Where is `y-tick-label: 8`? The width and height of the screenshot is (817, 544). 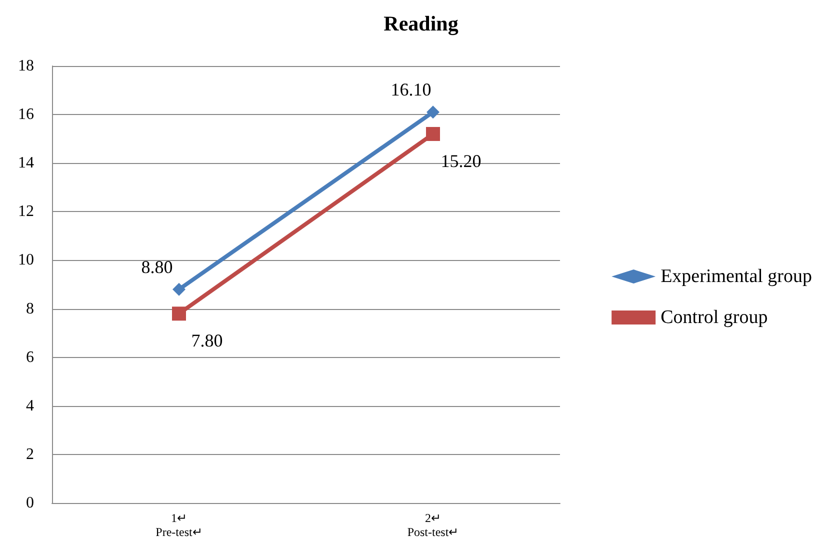
y-tick-label: 8 is located at coordinates (30, 309).